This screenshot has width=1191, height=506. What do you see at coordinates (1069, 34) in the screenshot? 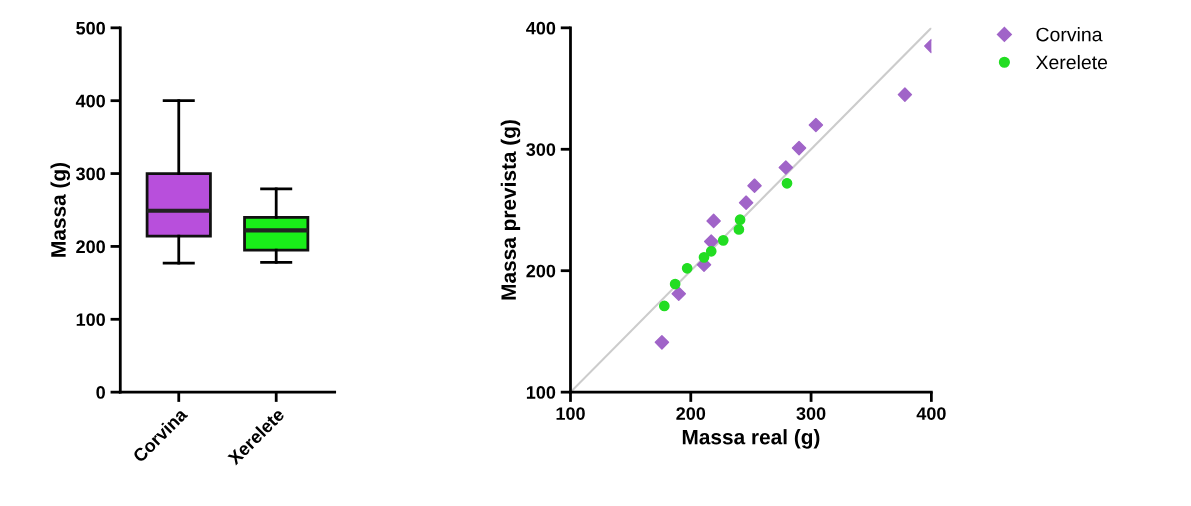
I see `legend-label: Corvina` at bounding box center [1069, 34].